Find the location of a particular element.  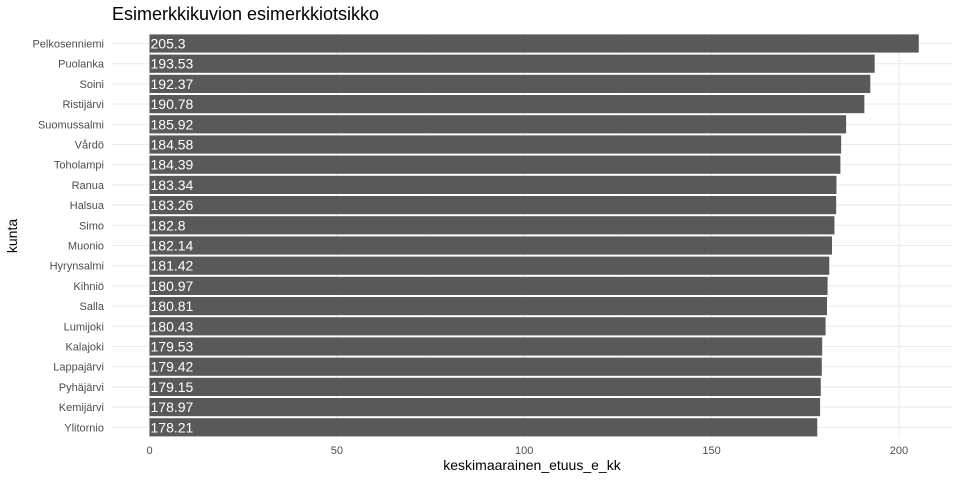

y-tick-label: Lumijoki is located at coordinates (84, 327).